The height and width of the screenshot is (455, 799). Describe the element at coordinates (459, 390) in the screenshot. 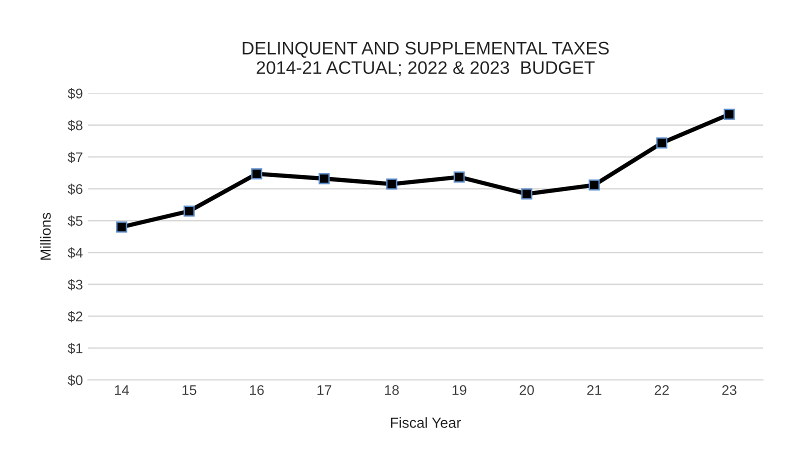

I see `x-tick-label: 19` at that location.